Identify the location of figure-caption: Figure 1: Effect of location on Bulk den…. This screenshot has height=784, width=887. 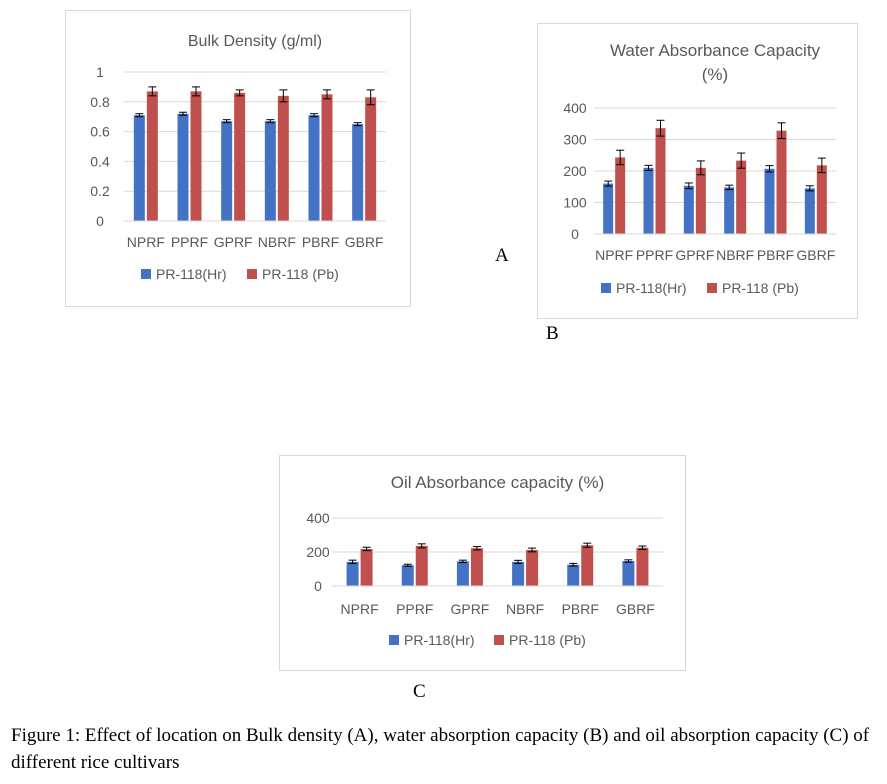
(440, 749).